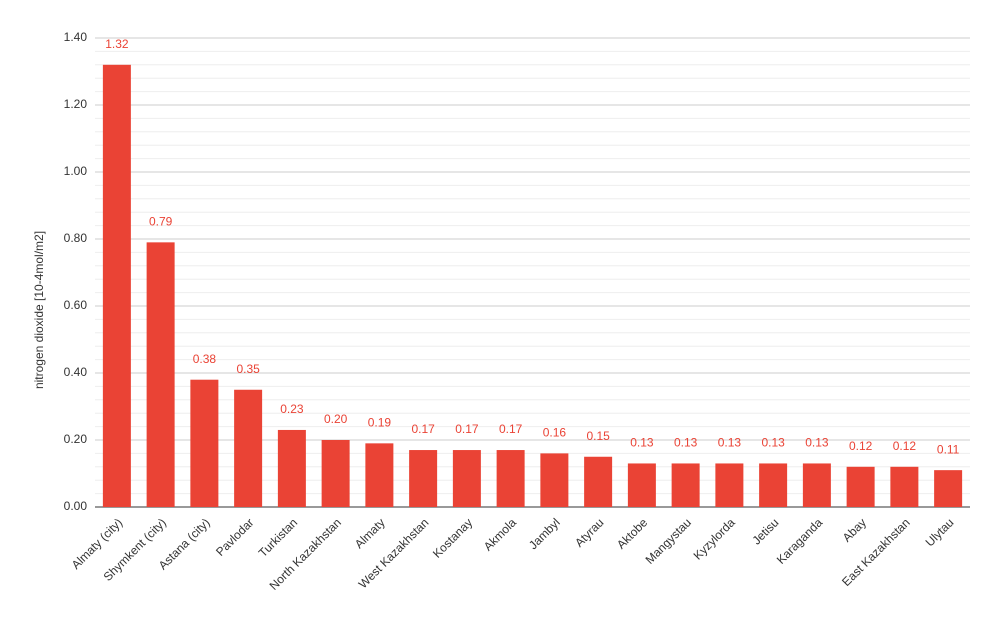  What do you see at coordinates (76, 37) in the screenshot?
I see `y-tick-label: 1.40` at bounding box center [76, 37].